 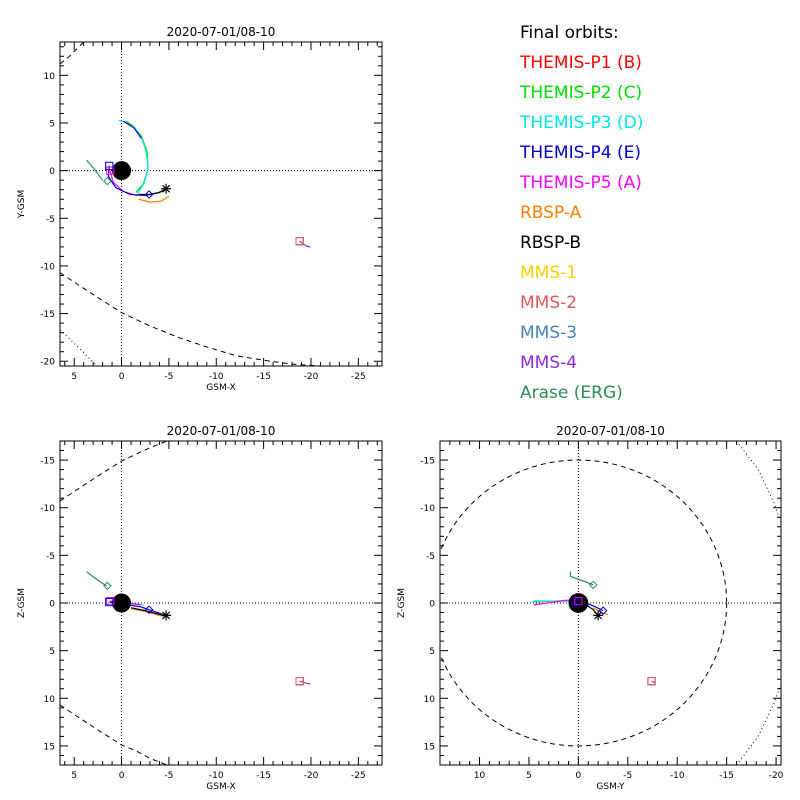 What do you see at coordinates (581, 93) in the screenshot?
I see `legend-item: THEMIS-P2 (C)` at bounding box center [581, 93].